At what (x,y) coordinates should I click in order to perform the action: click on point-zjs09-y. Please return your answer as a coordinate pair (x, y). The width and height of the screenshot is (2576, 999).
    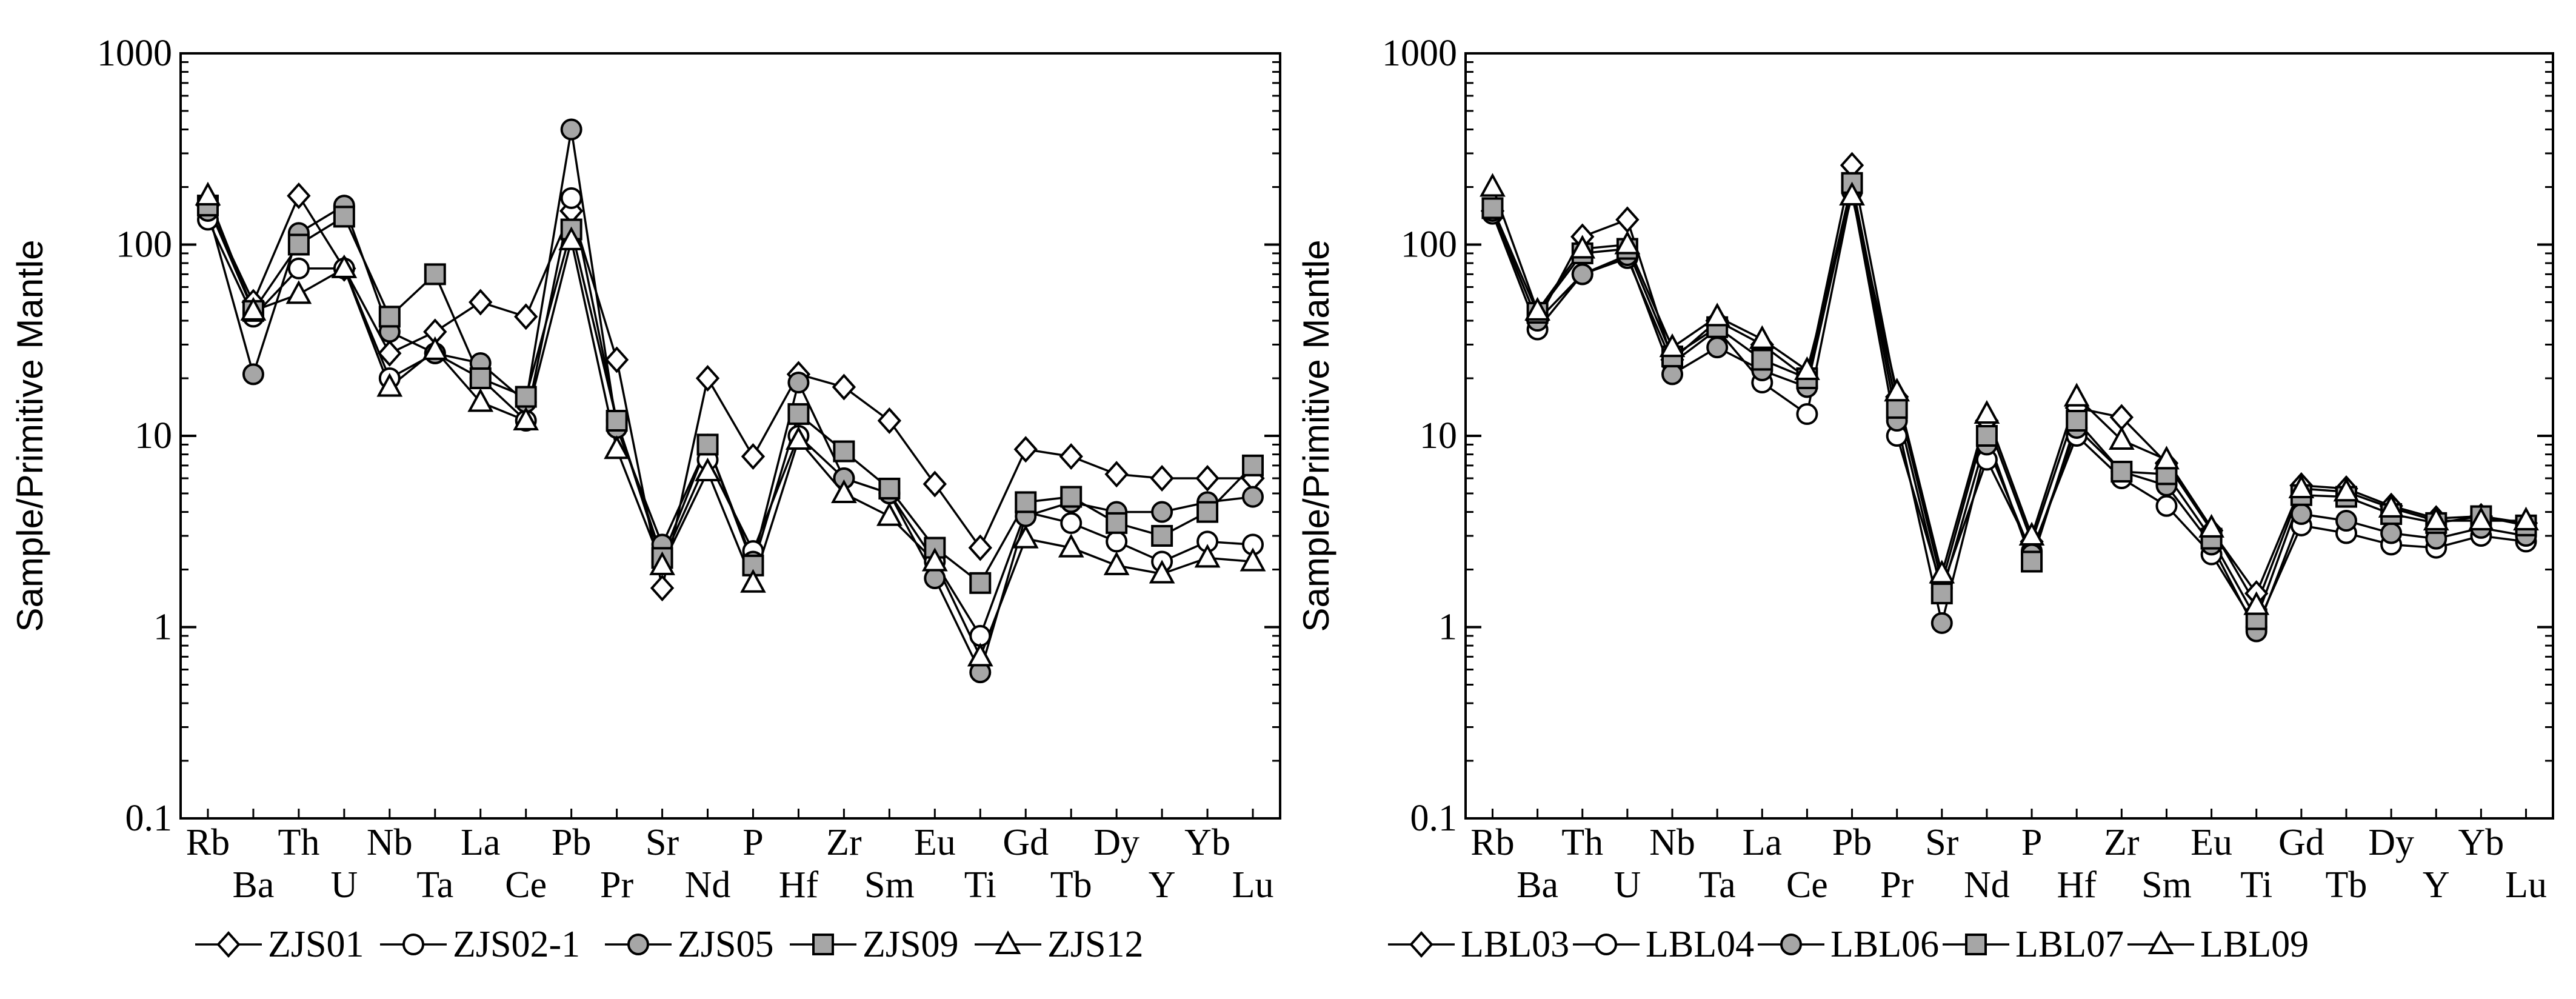
    Looking at the image, I should click on (1162, 535).